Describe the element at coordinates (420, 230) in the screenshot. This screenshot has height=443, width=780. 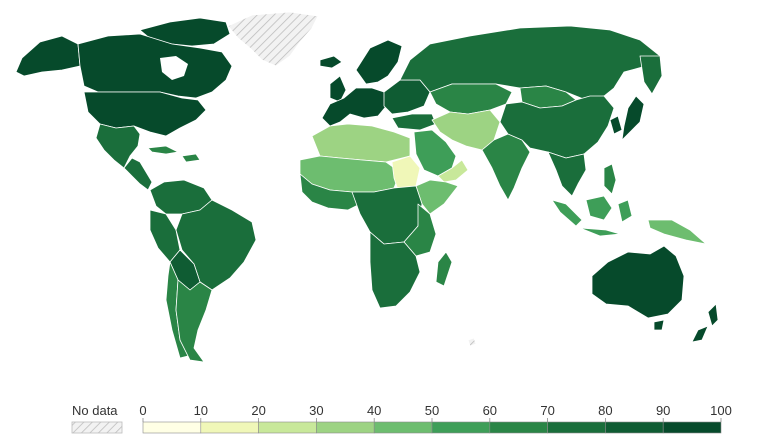
I see `country-east-africa` at that location.